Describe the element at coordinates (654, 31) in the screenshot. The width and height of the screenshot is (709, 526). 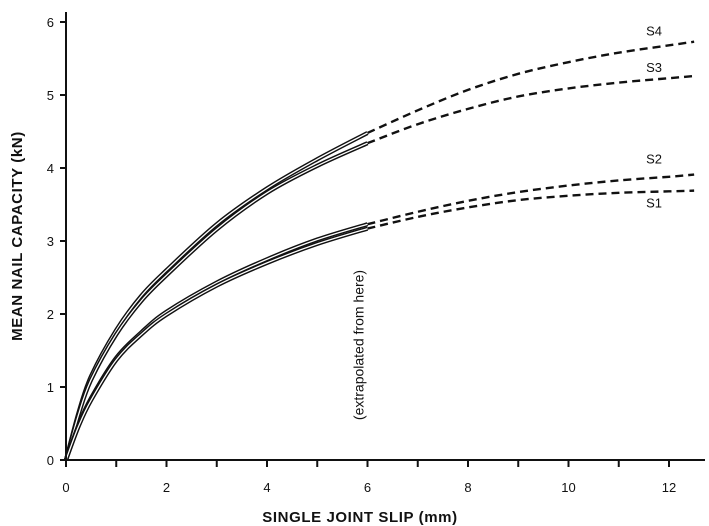
I see `series-label-s4: S4` at that location.